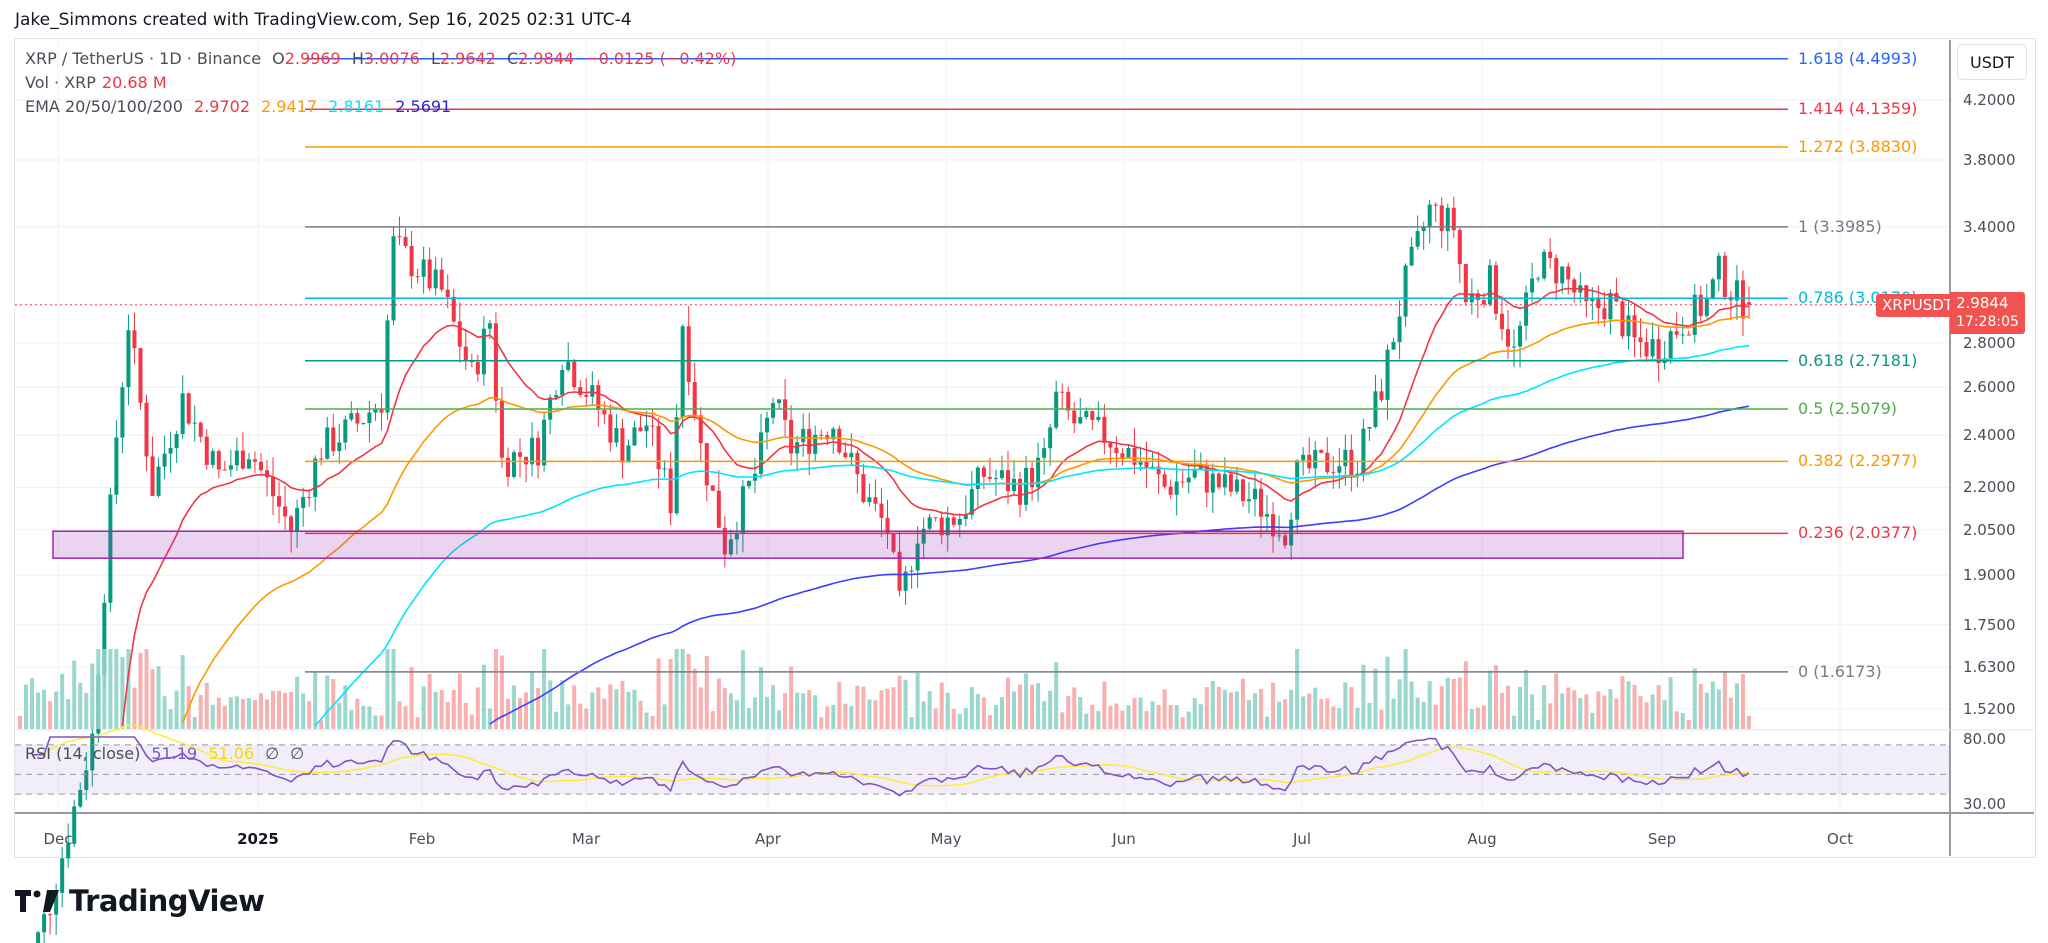 This screenshot has height=943, width=2048. What do you see at coordinates (1989, 342) in the screenshot?
I see `price-tick: 2.8000` at bounding box center [1989, 342].